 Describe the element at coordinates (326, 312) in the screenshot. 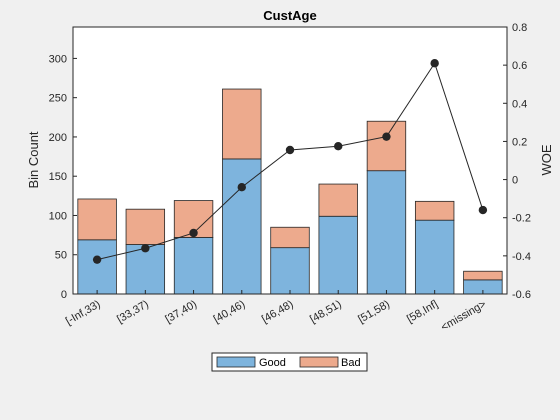

I see `x-tick-label-5: [48,51)` at that location.